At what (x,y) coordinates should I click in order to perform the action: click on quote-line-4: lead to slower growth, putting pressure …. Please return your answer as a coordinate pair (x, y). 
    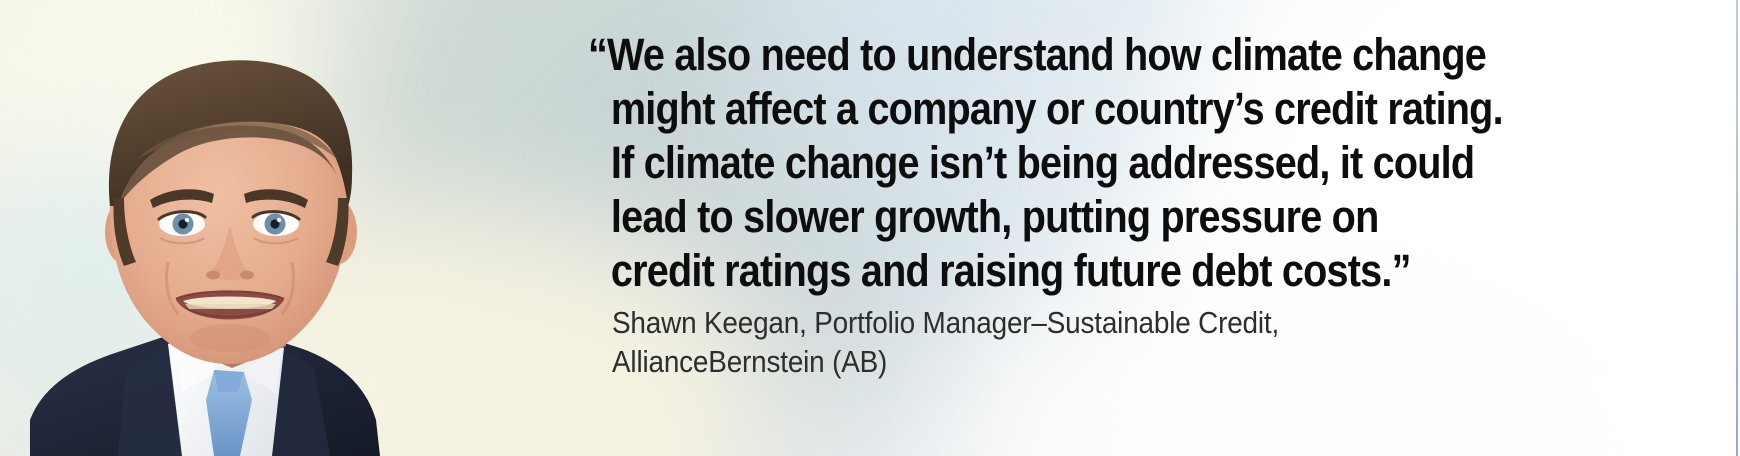
    Looking at the image, I should click on (994, 216).